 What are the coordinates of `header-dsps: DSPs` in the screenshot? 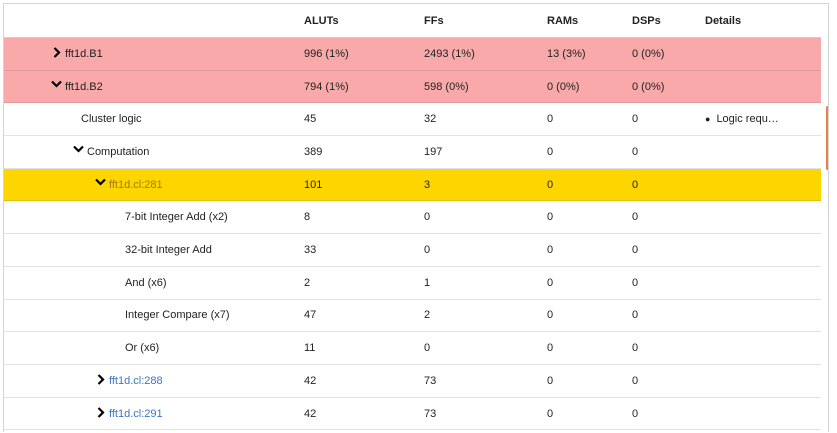 It's located at (646, 20).